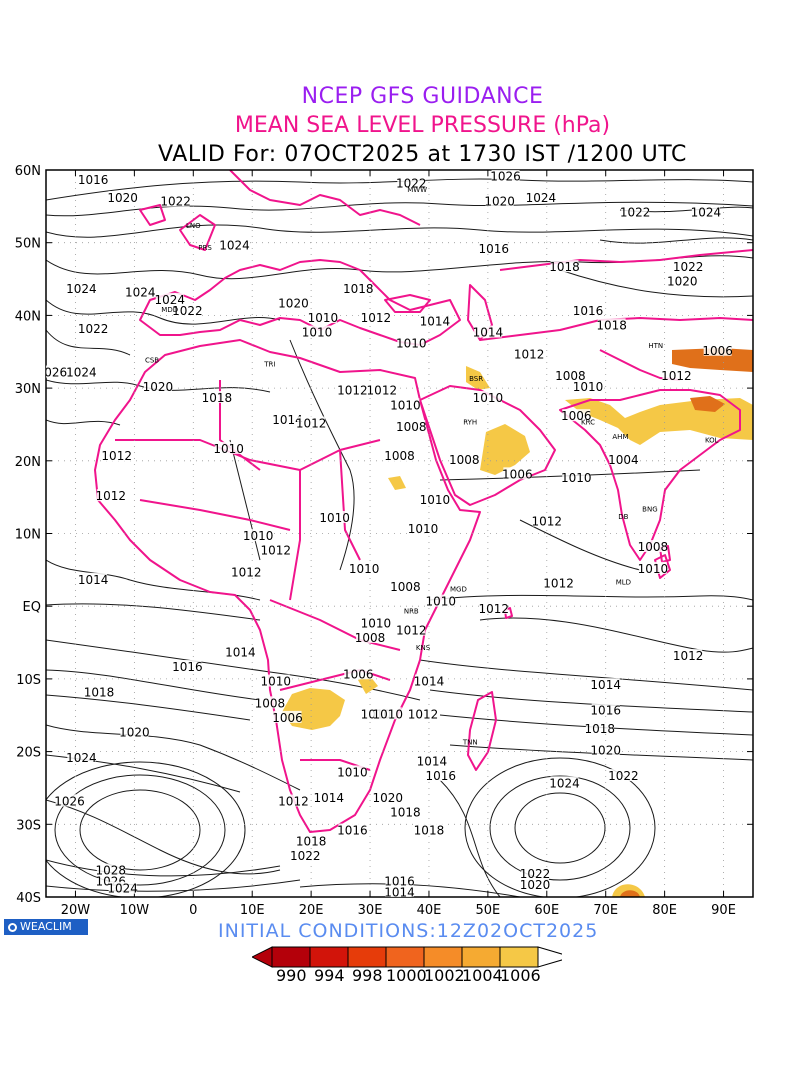 This screenshot has height=1067, width=800. Describe the element at coordinates (476, 379) in the screenshot. I see `place-label: BSR` at that location.